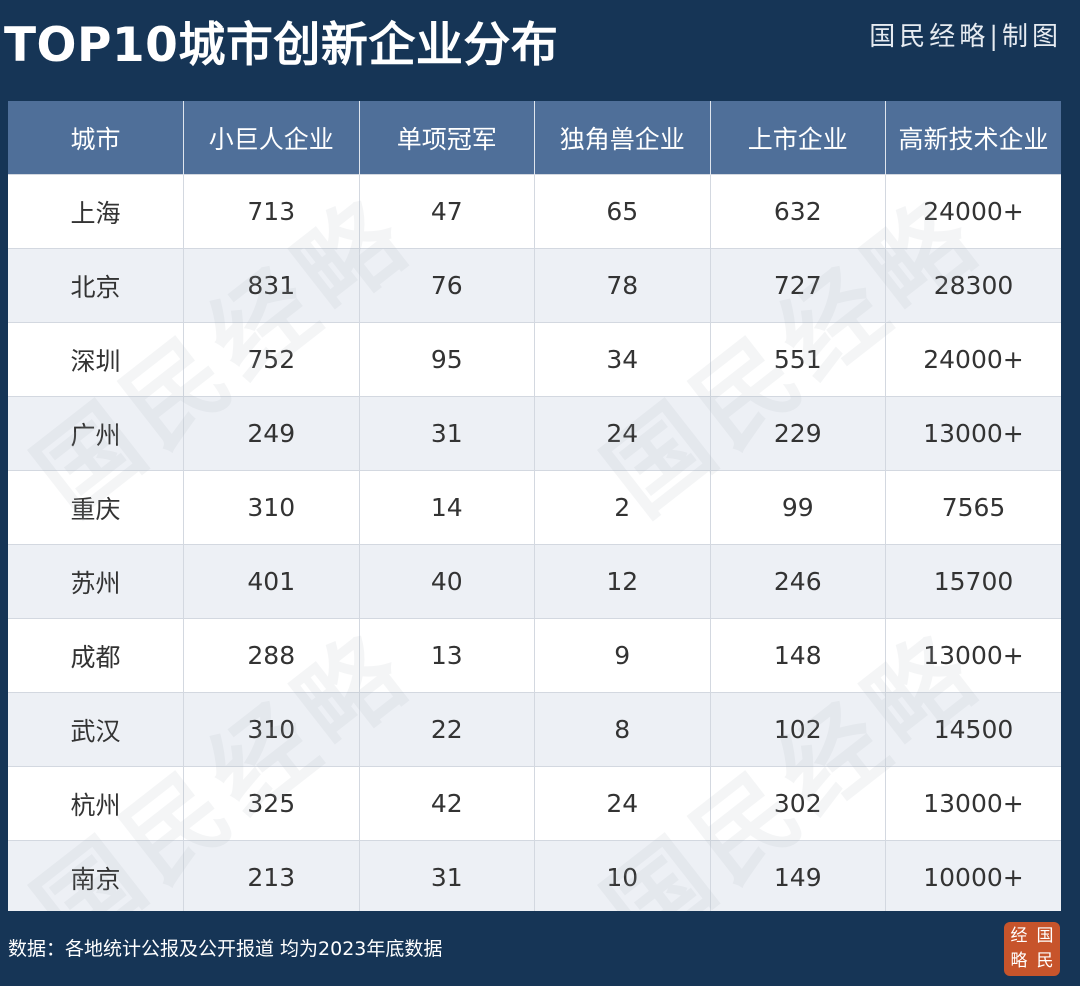  What do you see at coordinates (96, 211) in the screenshot?
I see `city-cell: 上海` at bounding box center [96, 211].